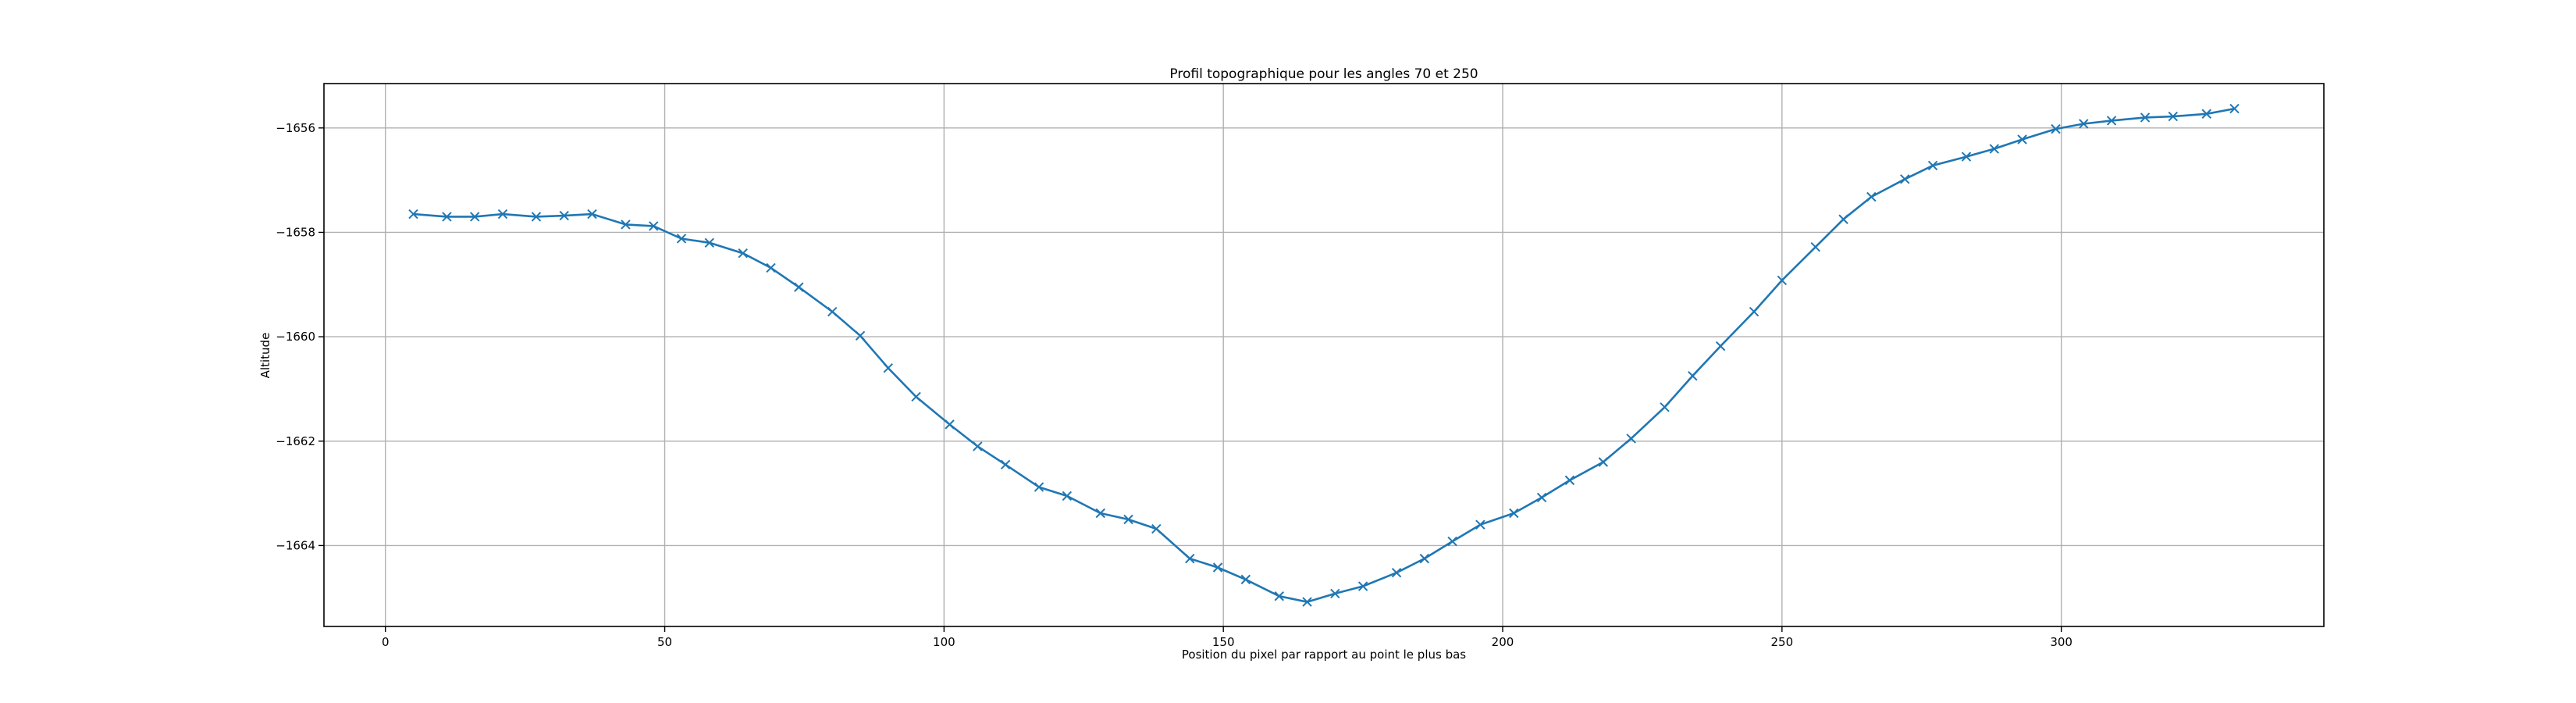  Describe the element at coordinates (1223, 642) in the screenshot. I see `x-tick-label: 150` at that location.